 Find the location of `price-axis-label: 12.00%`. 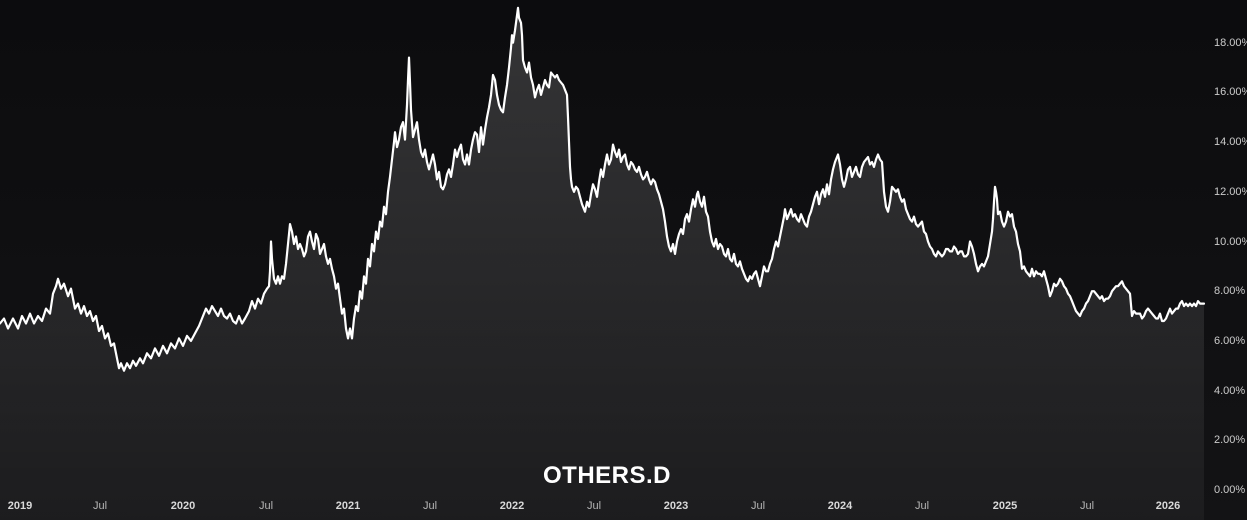

price-axis-label: 12.00% is located at coordinates (1230, 191).